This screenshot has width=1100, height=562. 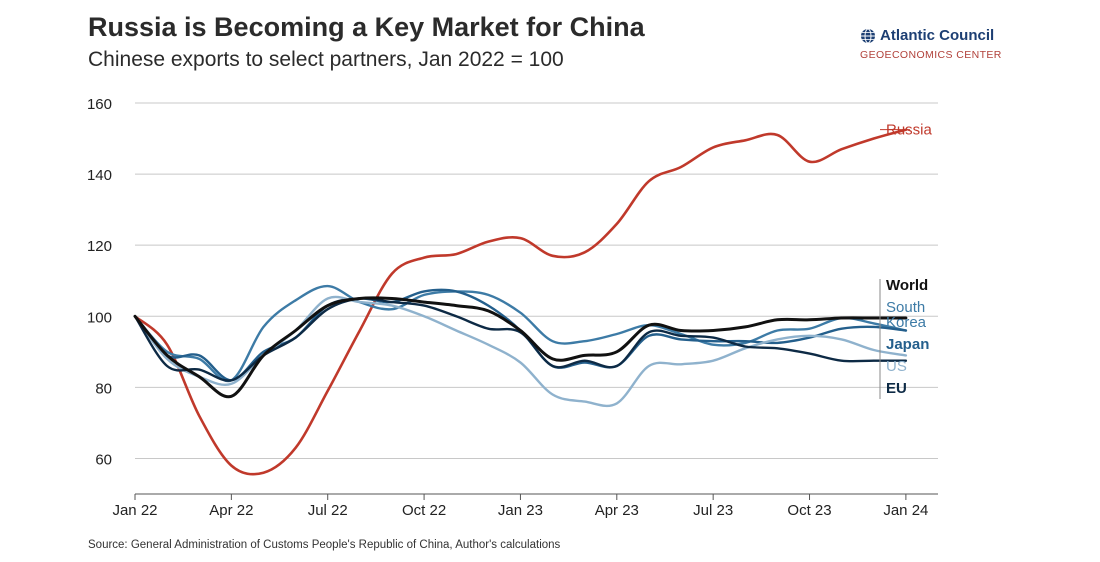 What do you see at coordinates (906, 322) in the screenshot?
I see `end-label-south-korea: Korea` at bounding box center [906, 322].